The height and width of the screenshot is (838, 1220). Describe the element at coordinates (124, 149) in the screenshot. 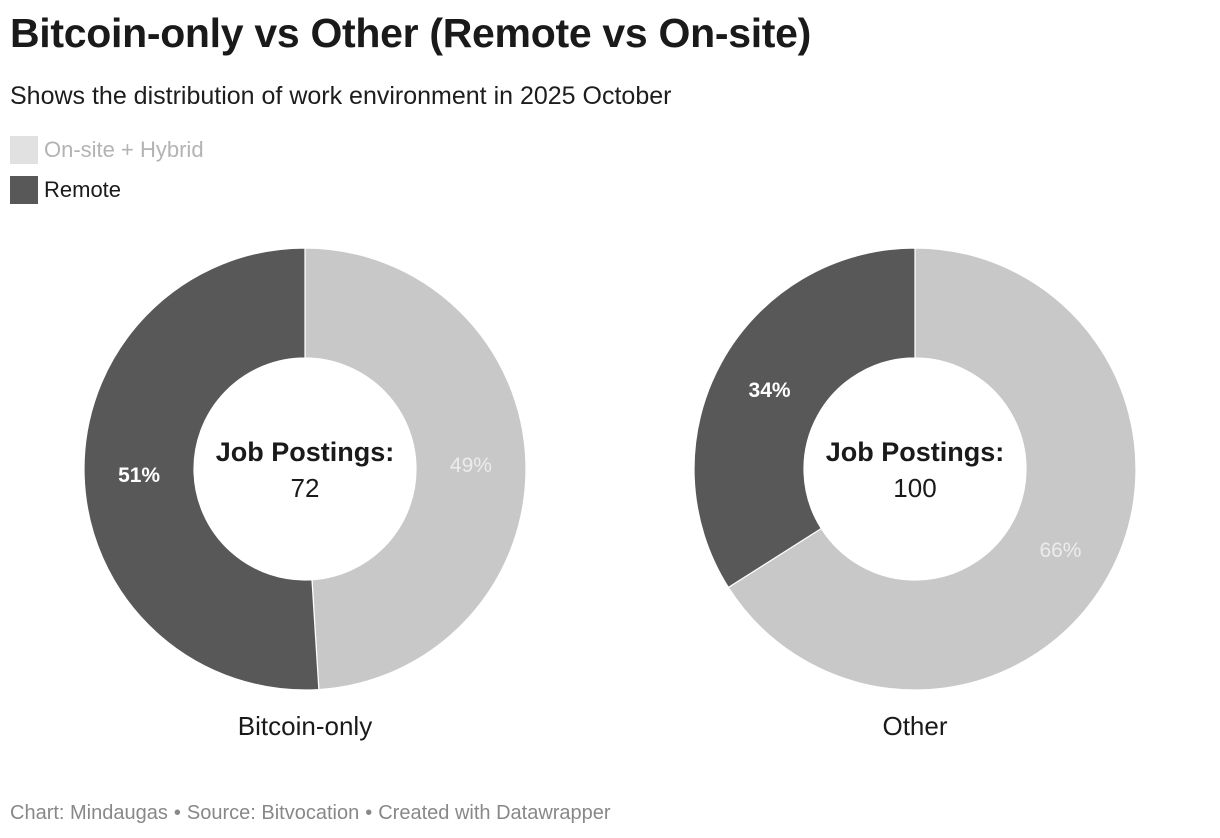

I see `legend-label-onsite-hybrid: On-site + Hybrid` at that location.